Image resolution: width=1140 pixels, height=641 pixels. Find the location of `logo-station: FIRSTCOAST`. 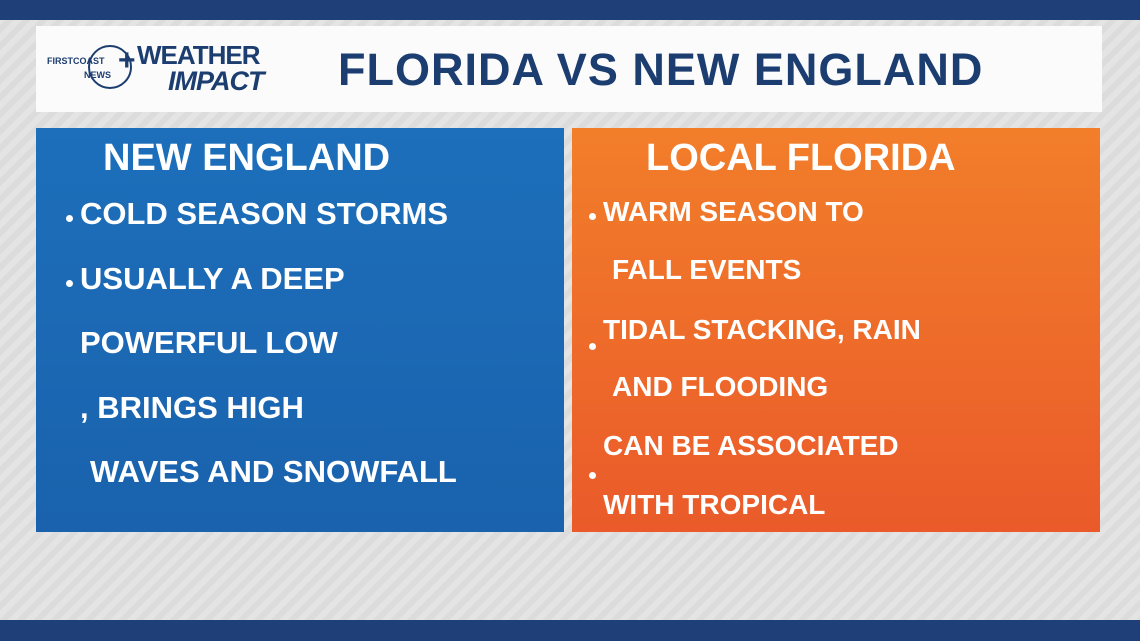

logo-station: FIRSTCOAST is located at coordinates (76, 61).